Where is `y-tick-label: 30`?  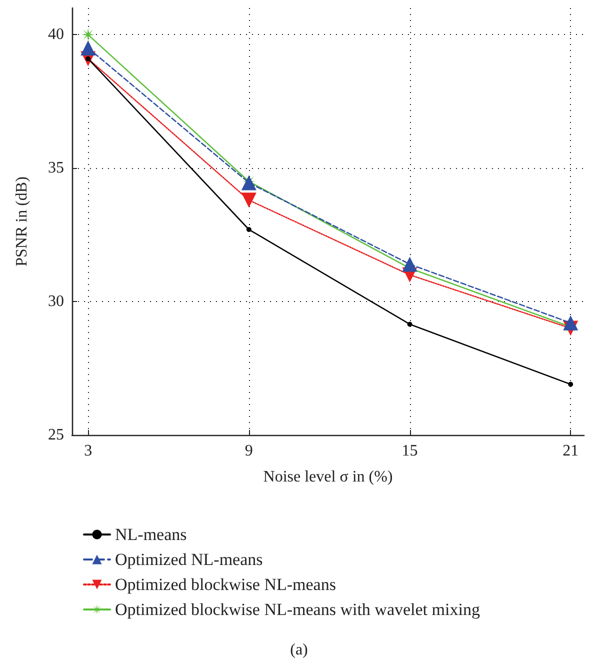 y-tick-label: 30 is located at coordinates (56, 301).